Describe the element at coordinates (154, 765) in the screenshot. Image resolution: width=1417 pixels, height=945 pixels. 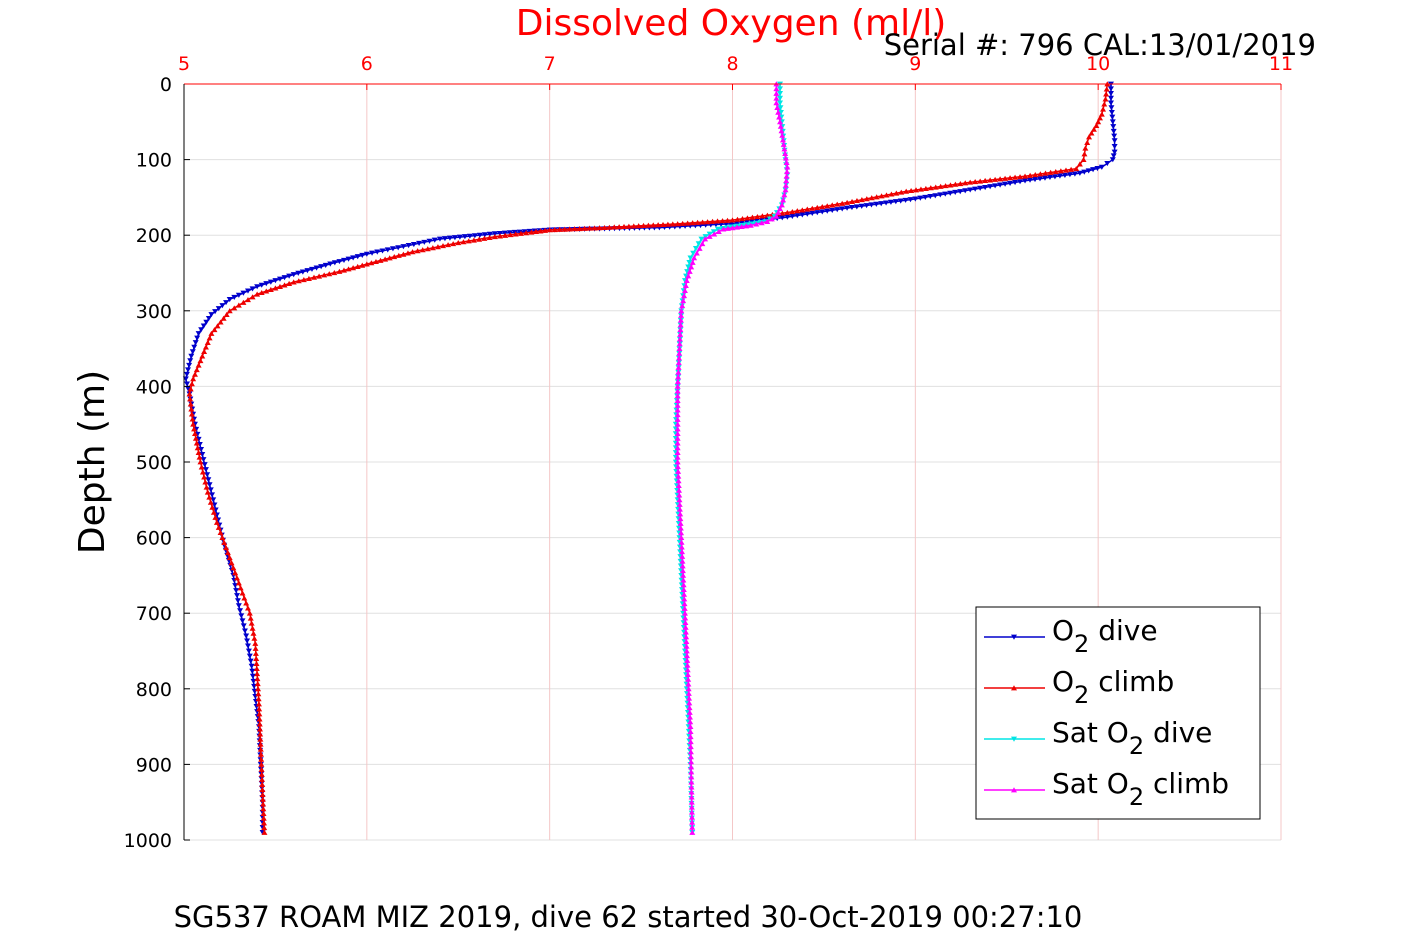
I see `y-tick-label: 900` at that location.